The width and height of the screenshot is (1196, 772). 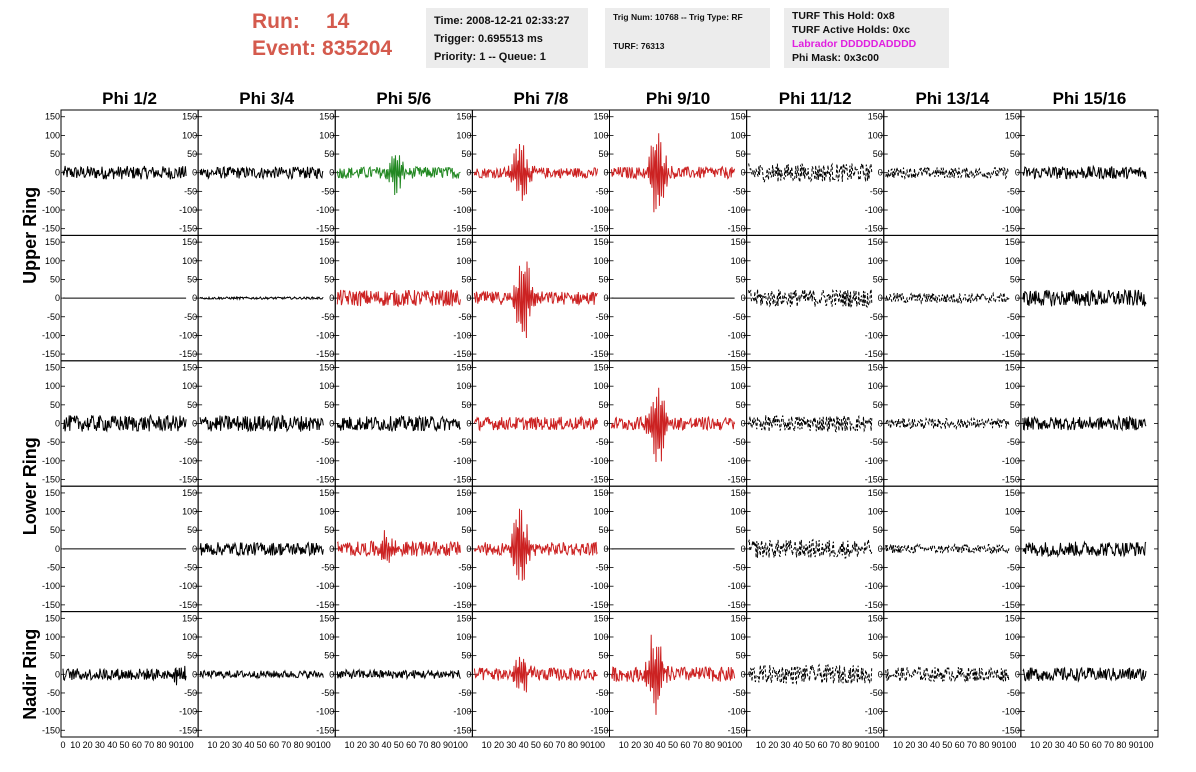 I want to click on x-tick-label: 100, so click(x=1008, y=745).